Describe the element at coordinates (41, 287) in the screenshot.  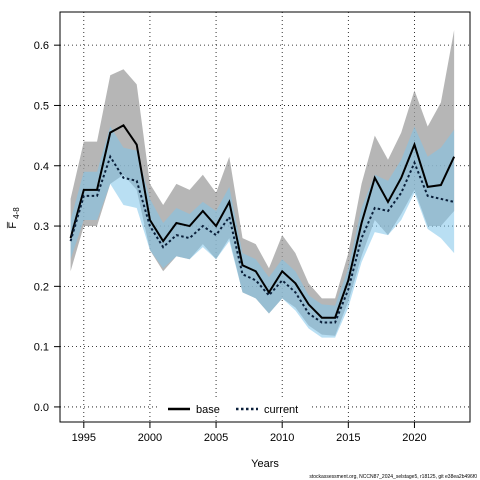
I see `y-tick-label-2: 0.2` at that location.